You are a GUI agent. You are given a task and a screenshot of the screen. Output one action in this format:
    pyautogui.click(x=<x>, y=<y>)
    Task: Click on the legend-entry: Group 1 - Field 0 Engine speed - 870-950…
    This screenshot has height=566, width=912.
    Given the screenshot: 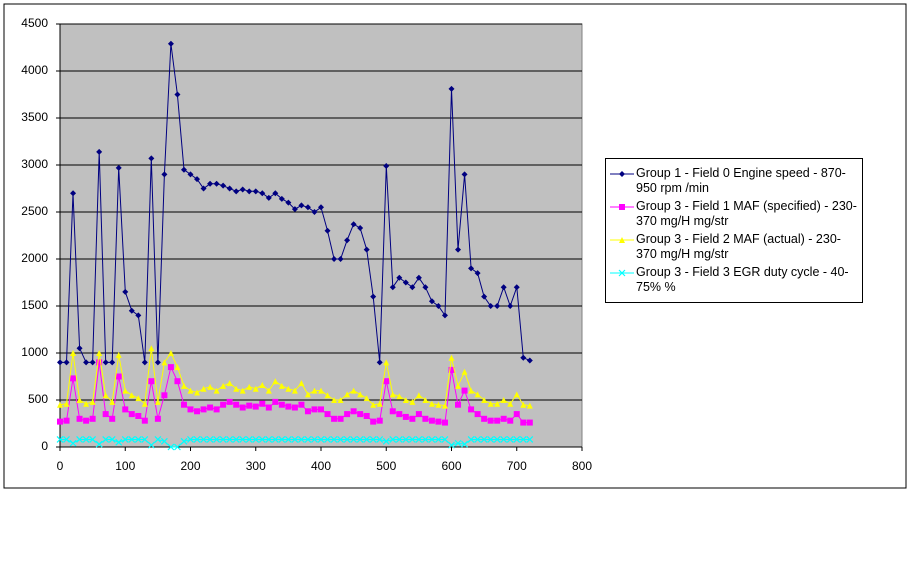 What is the action you would take?
    pyautogui.click(x=734, y=181)
    